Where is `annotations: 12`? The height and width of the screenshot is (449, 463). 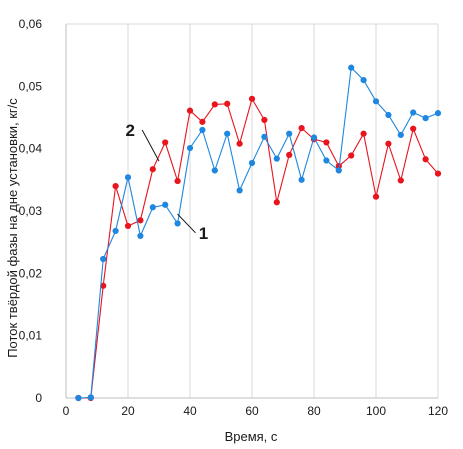 annotations: 12 is located at coordinates (166, 182).